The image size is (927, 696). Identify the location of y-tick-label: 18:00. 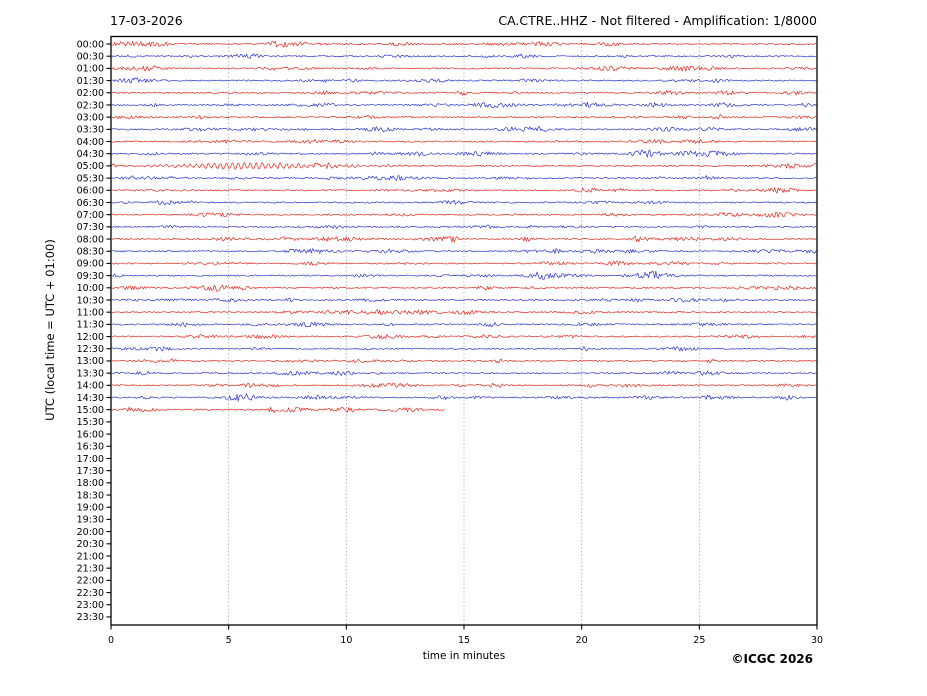
(90, 483).